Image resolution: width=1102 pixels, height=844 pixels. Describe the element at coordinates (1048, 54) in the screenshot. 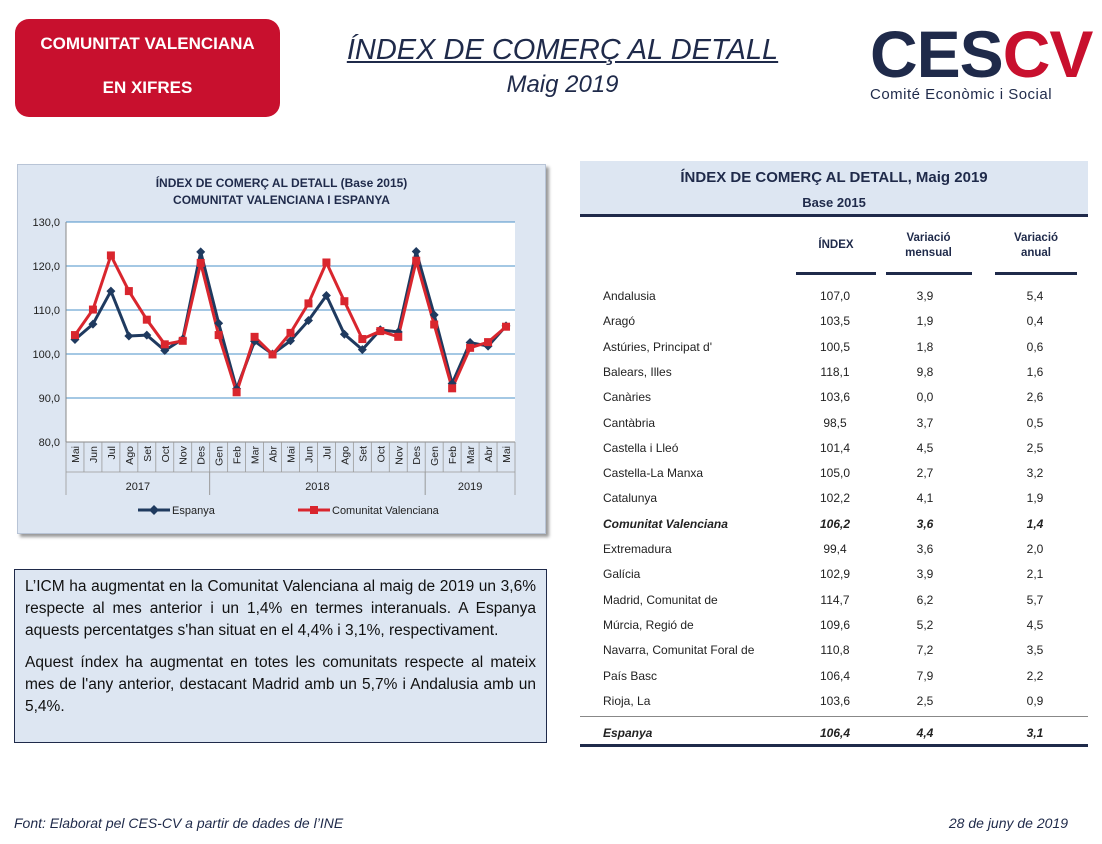

I see `logo-cv: CV` at that location.